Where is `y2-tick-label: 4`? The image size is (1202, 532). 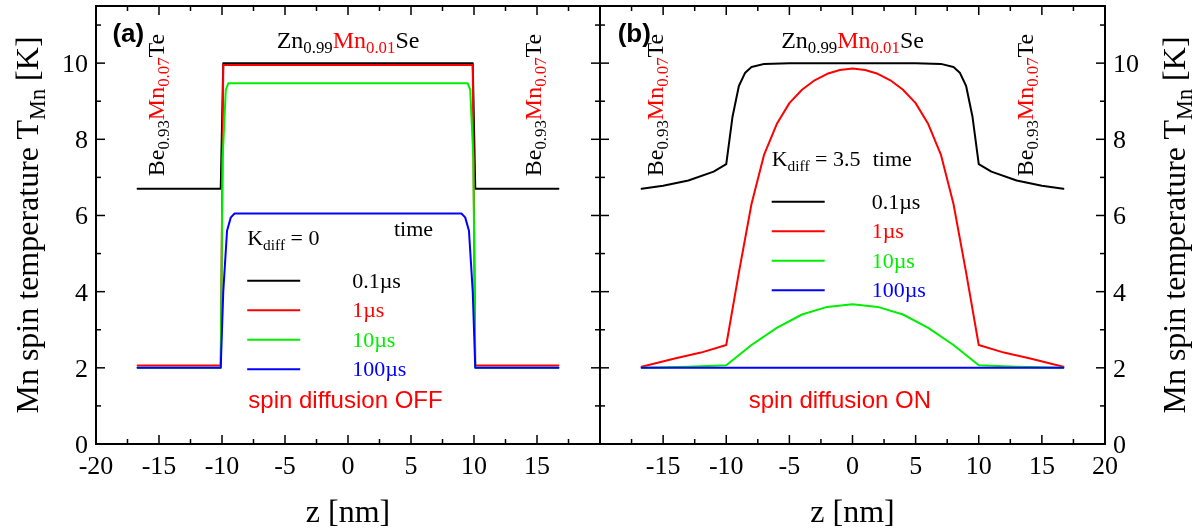 y2-tick-label: 4 is located at coordinates (1119, 292).